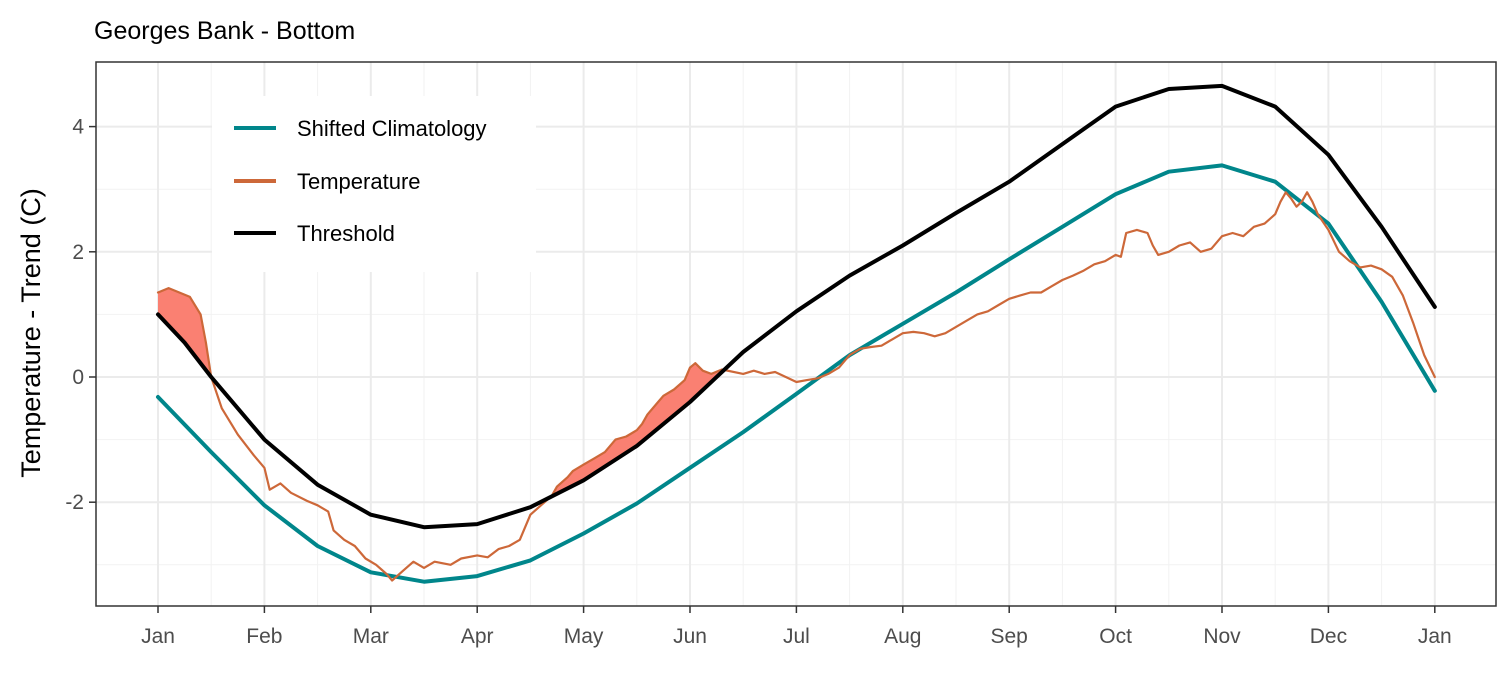 This screenshot has width=1512, height=680. What do you see at coordinates (78, 127) in the screenshot?
I see `y-tick-label: 4` at bounding box center [78, 127].